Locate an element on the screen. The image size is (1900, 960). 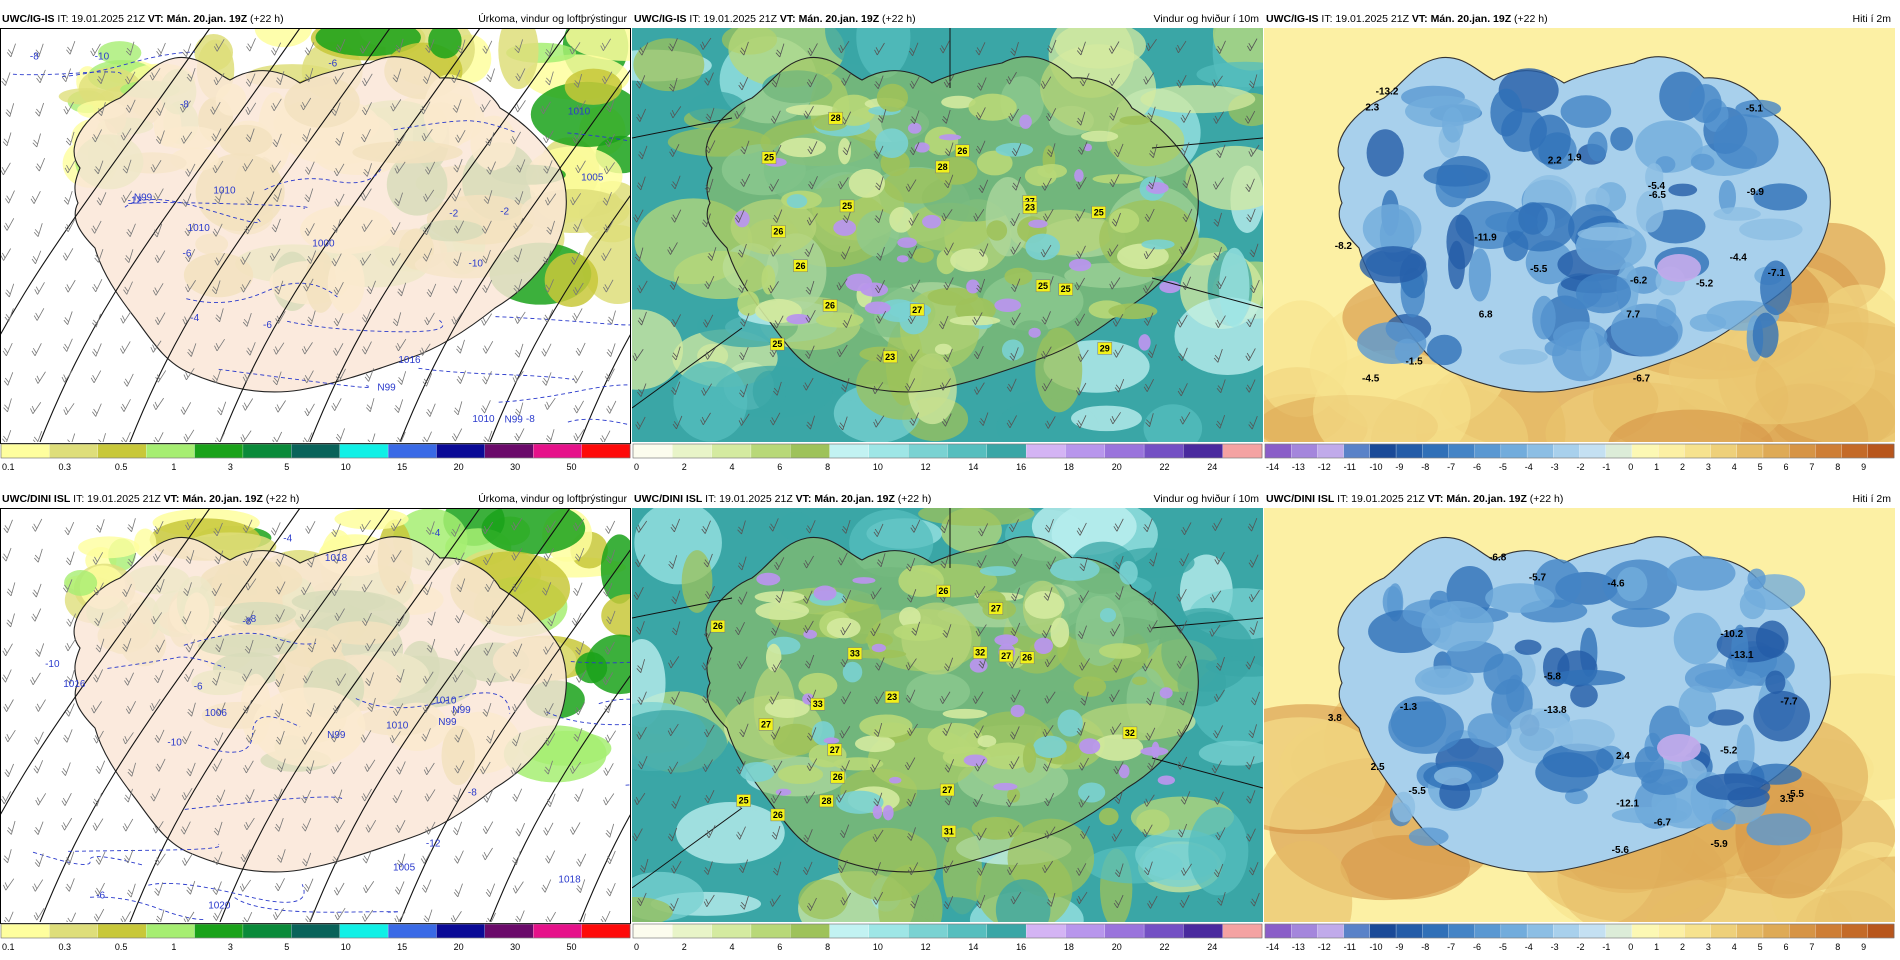
svg-text: -4 is located at coordinates (194, 318).